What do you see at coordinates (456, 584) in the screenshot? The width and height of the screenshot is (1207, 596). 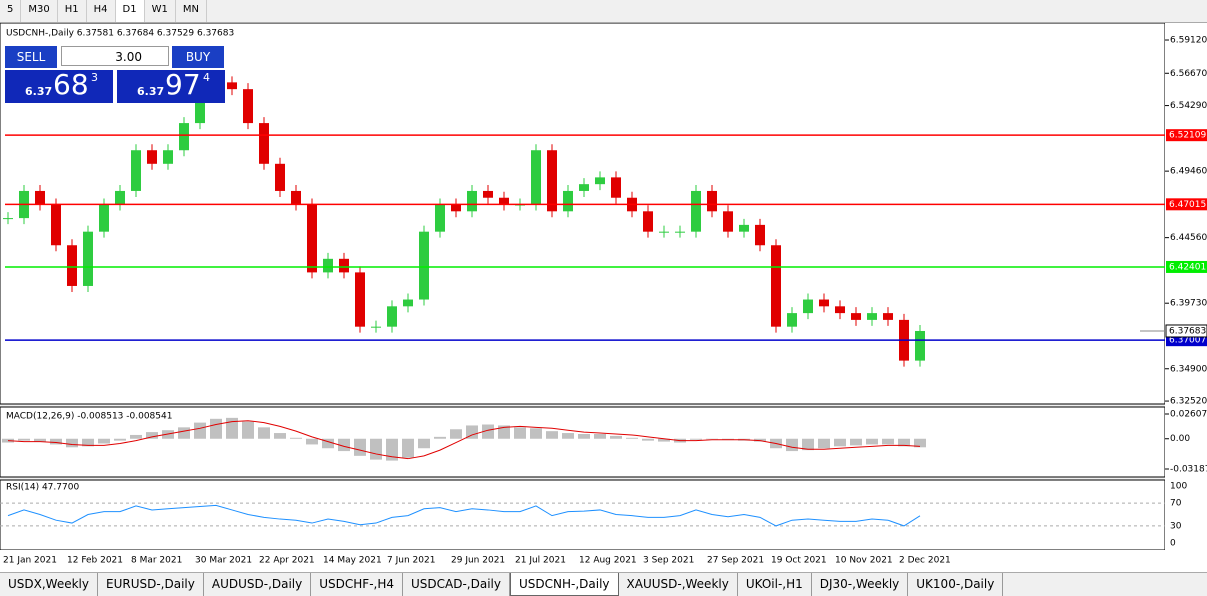 I see `chart-tab: USDCAD-,Daily` at bounding box center [456, 584].